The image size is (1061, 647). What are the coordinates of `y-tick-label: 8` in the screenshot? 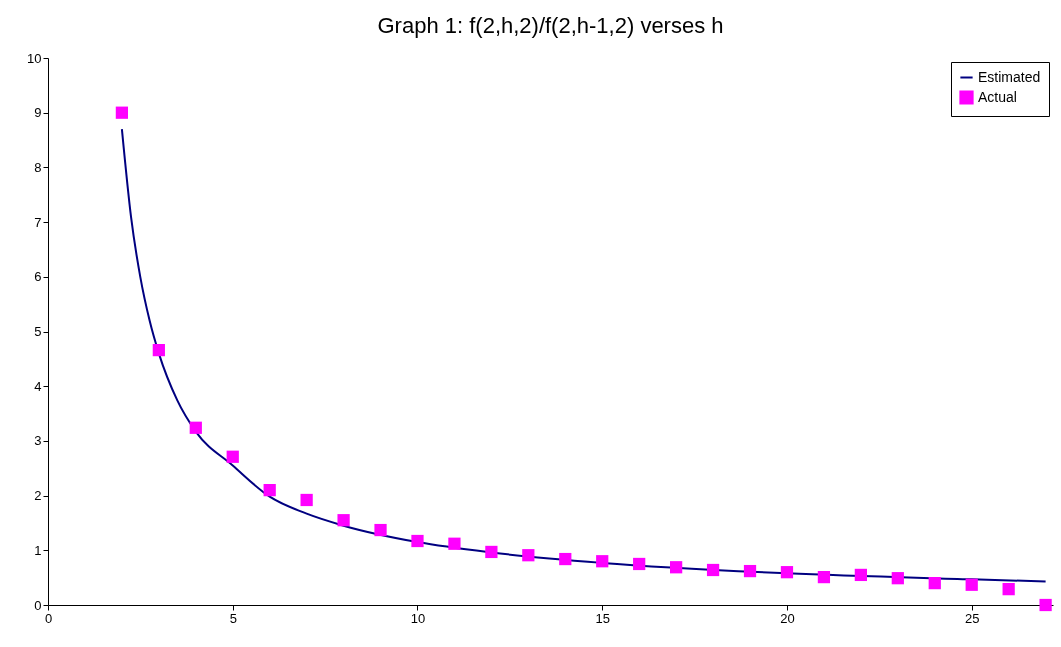 It's located at (38, 167).